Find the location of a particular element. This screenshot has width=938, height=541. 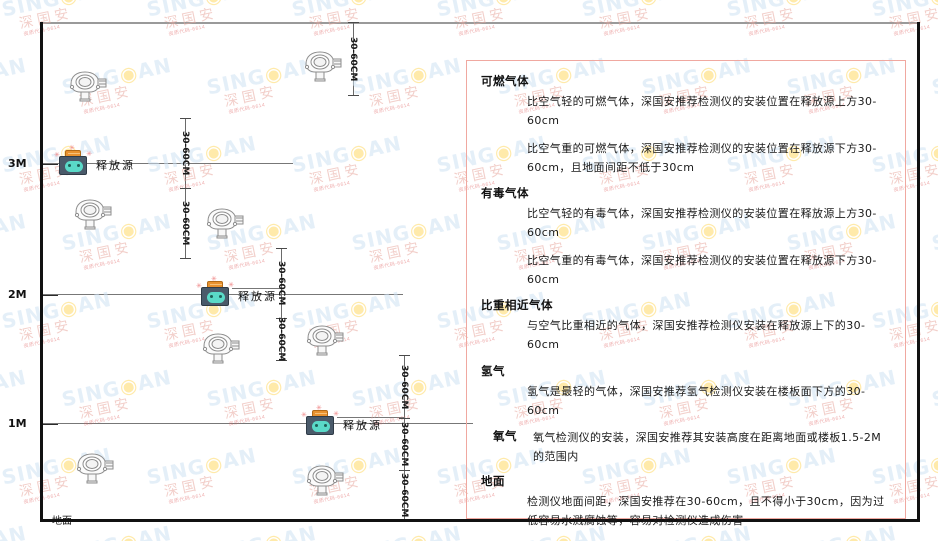

ground-baseline is located at coordinates (480, 520).